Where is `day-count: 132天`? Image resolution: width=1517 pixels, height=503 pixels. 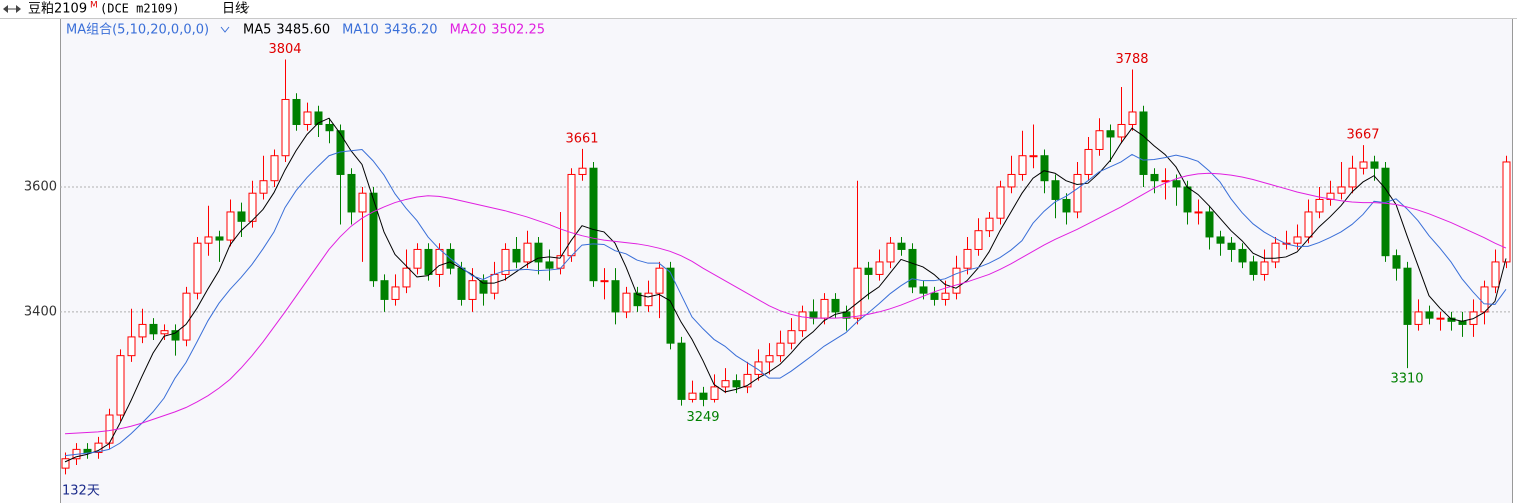 day-count: 132天 is located at coordinates (81, 491).